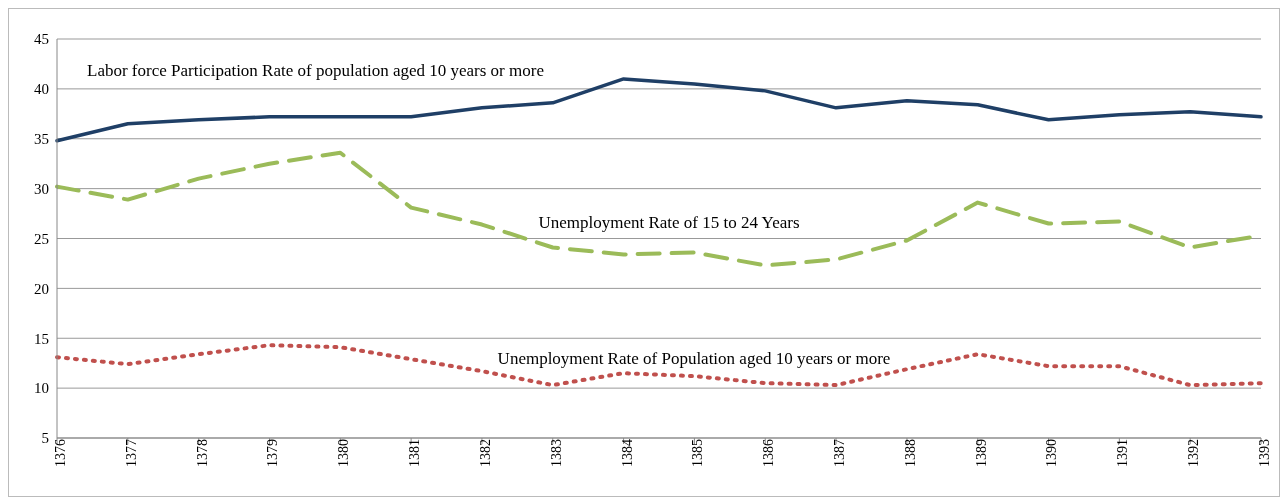 The width and height of the screenshot is (1286, 503). Describe the element at coordinates (131, 453) in the screenshot. I see `x-tick-label: 1377` at that location.